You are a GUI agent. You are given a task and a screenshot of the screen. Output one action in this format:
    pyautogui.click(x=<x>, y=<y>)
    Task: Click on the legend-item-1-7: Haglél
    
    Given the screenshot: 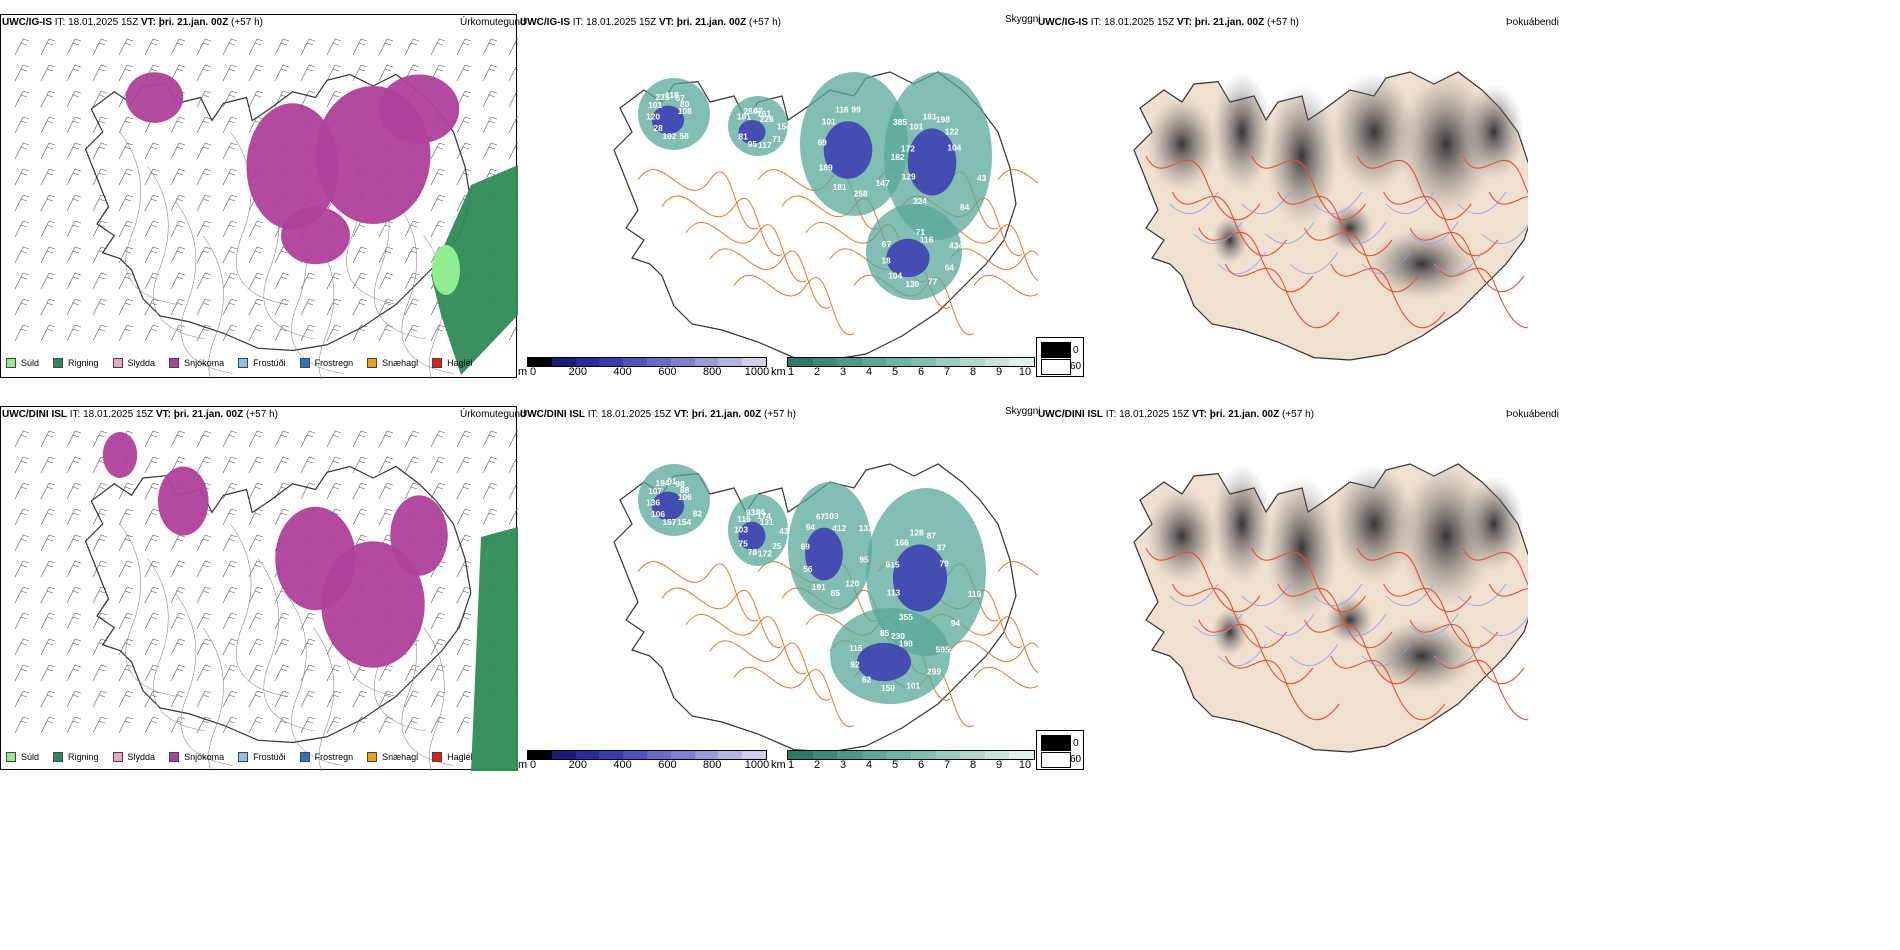 What is the action you would take?
    pyautogui.click(x=452, y=757)
    